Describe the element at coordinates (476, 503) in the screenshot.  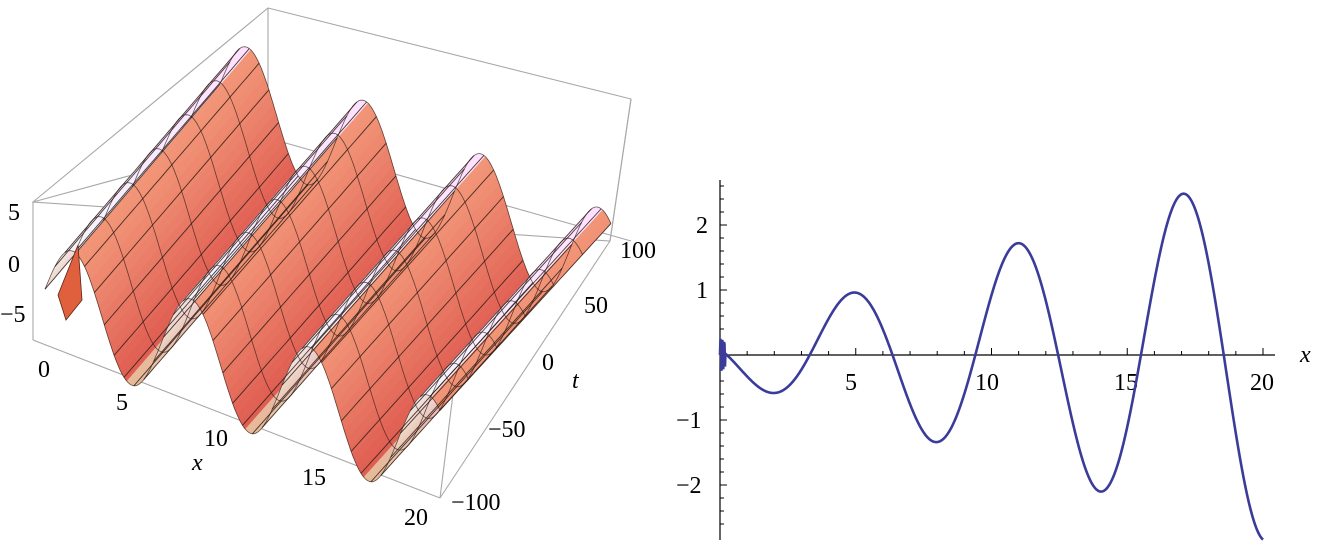
I see `t-tick-label: −100` at that location.